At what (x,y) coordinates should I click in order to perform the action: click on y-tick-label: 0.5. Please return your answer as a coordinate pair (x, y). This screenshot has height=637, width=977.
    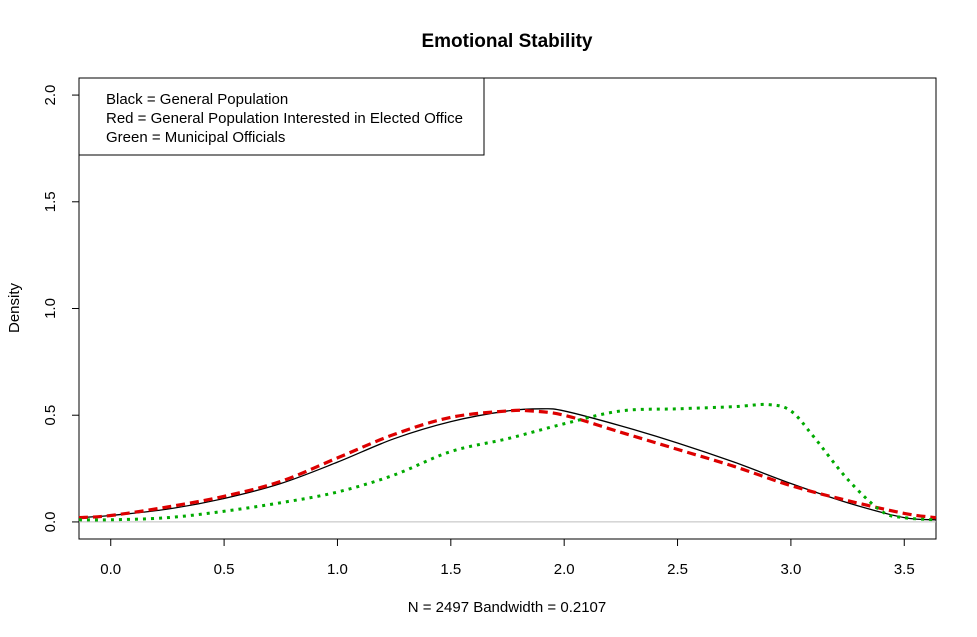
    Looking at the image, I should click on (50, 415).